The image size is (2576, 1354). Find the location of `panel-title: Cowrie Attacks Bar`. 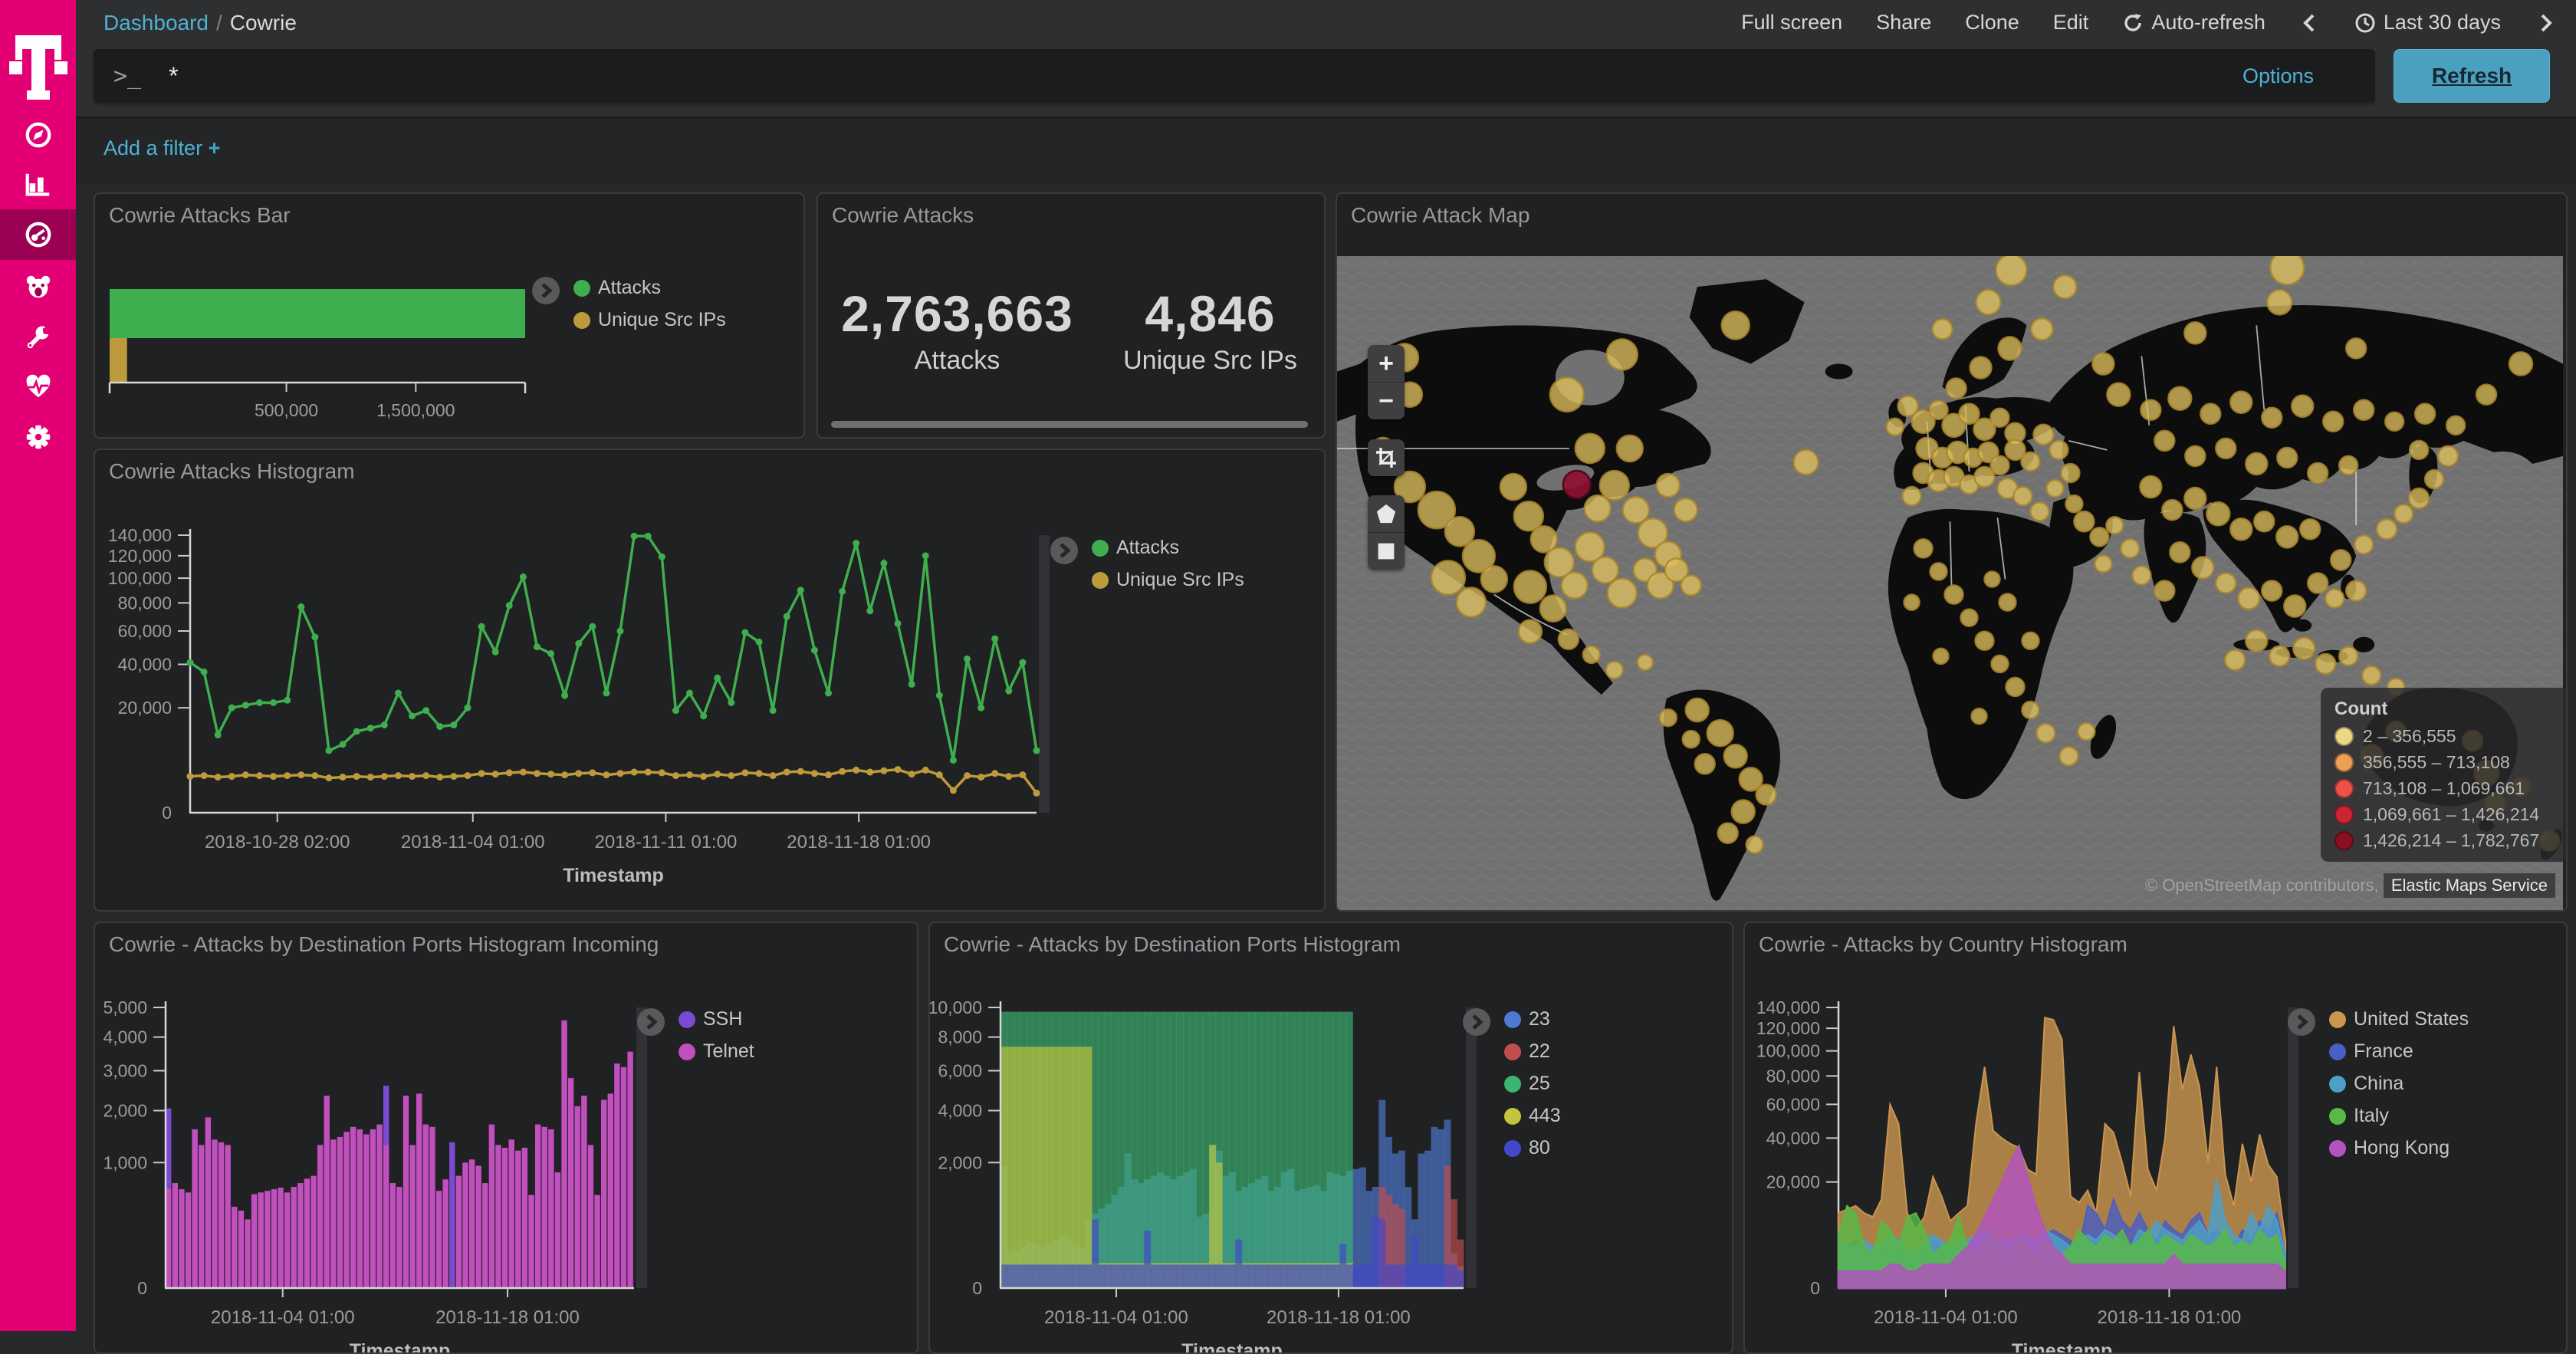

panel-title: Cowrie Attacks Bar is located at coordinates (200, 215).